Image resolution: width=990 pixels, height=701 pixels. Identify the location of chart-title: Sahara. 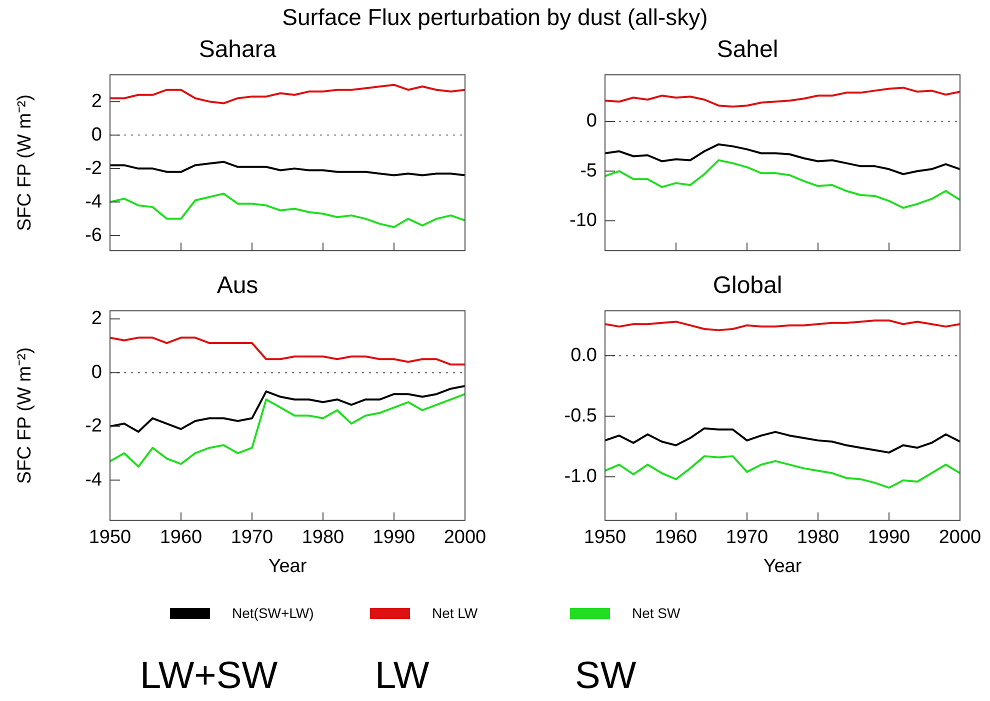
(237, 50).